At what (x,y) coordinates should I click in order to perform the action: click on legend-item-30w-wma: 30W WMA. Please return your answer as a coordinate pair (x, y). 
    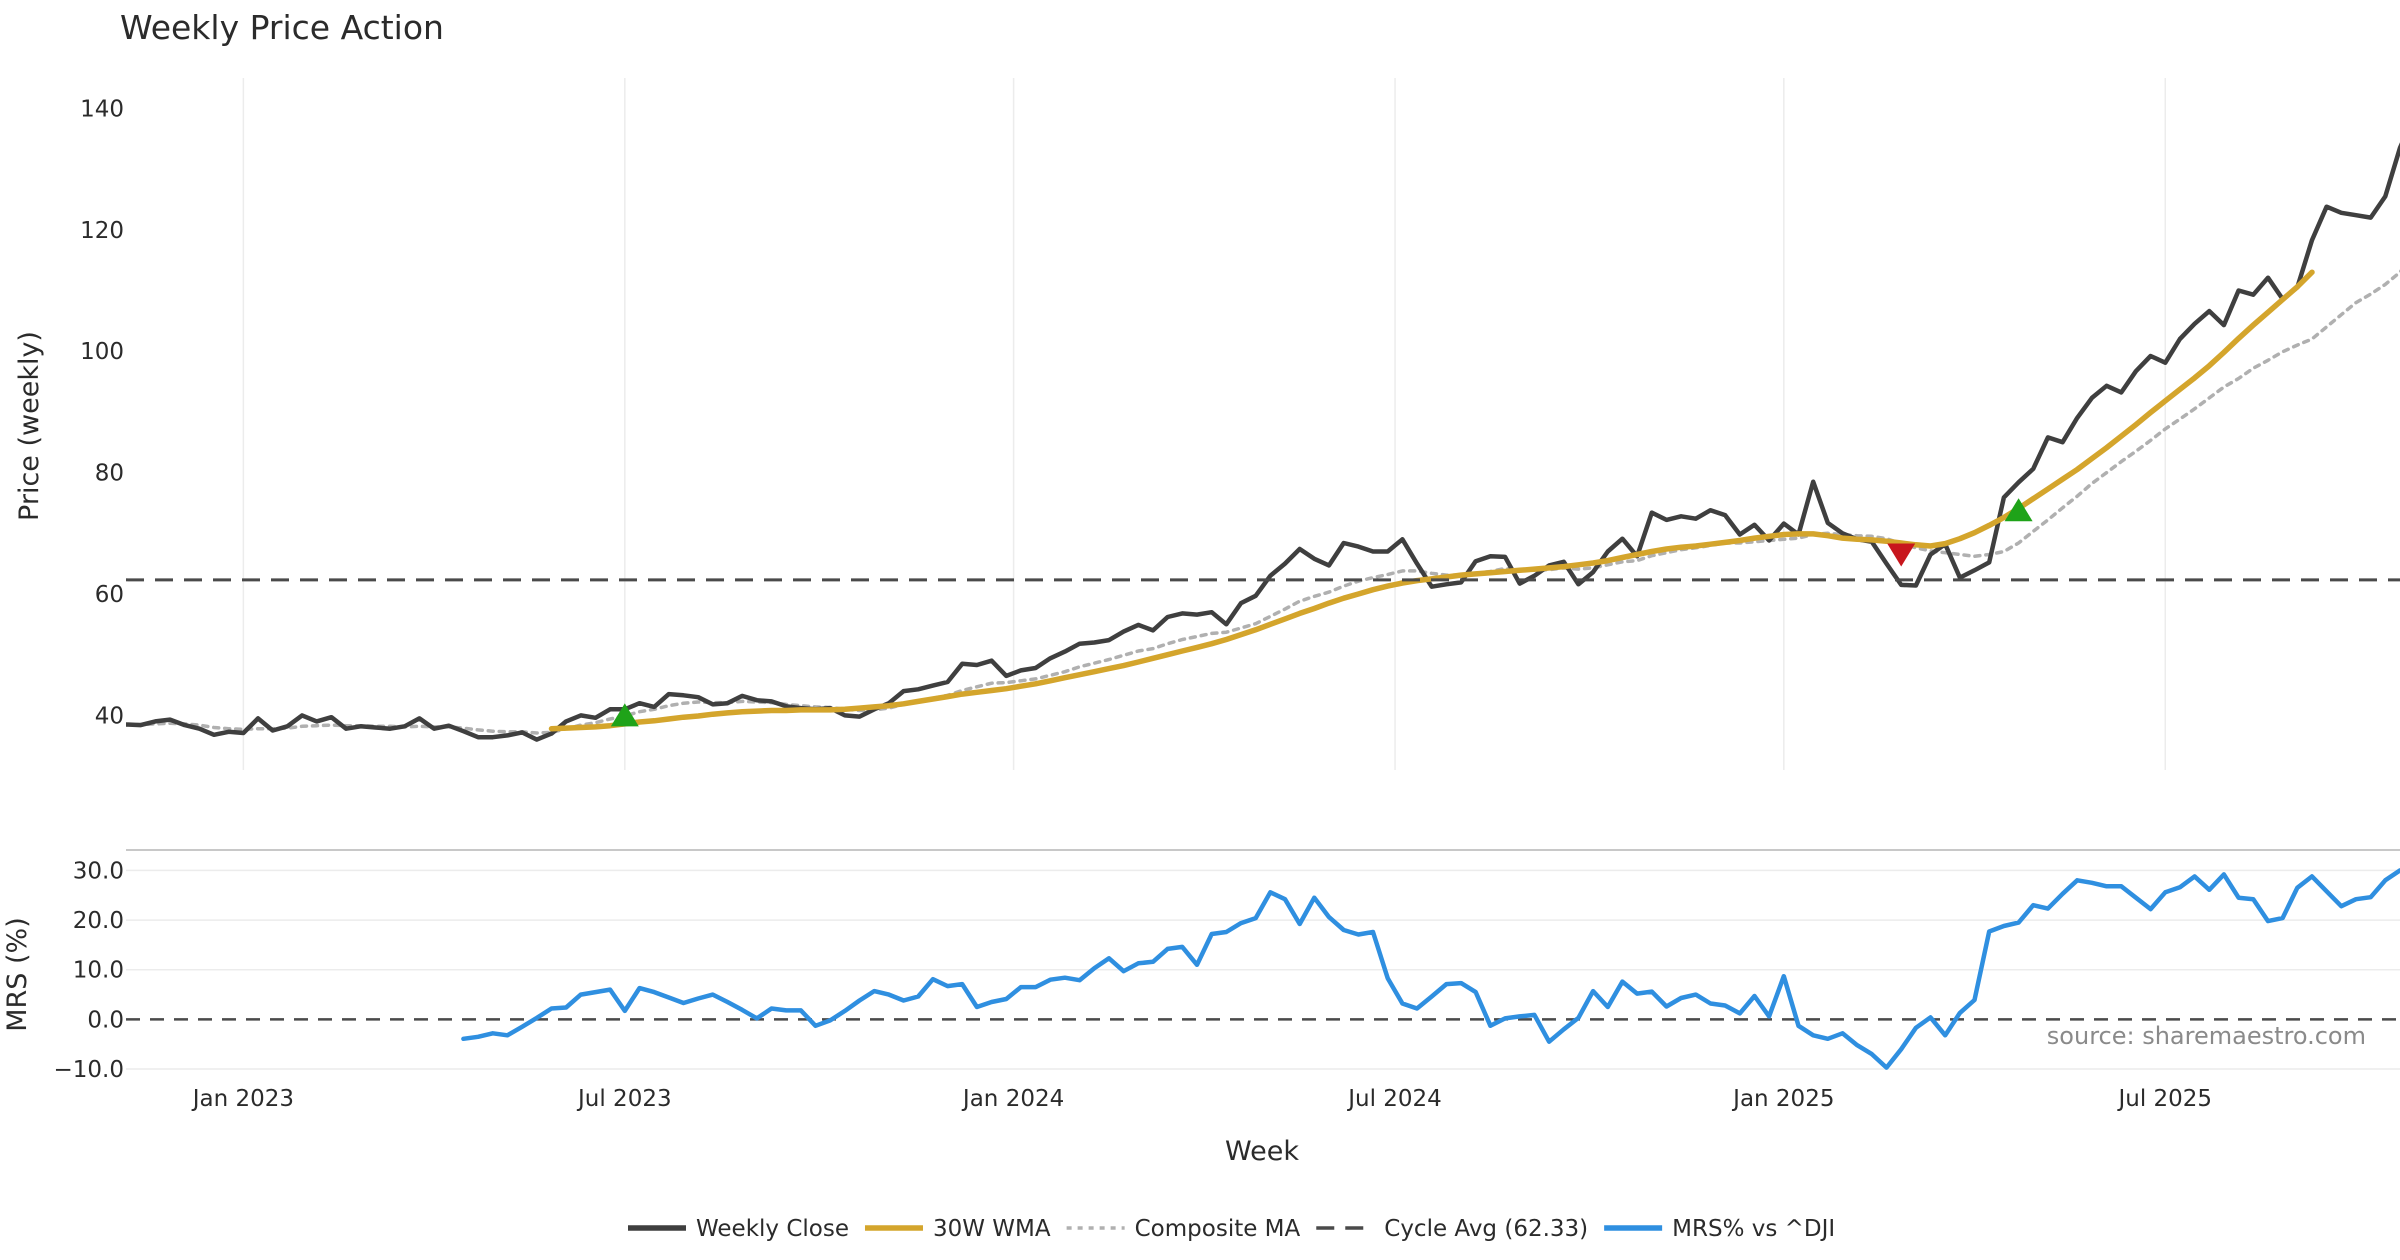
    Looking at the image, I should click on (957, 1229).